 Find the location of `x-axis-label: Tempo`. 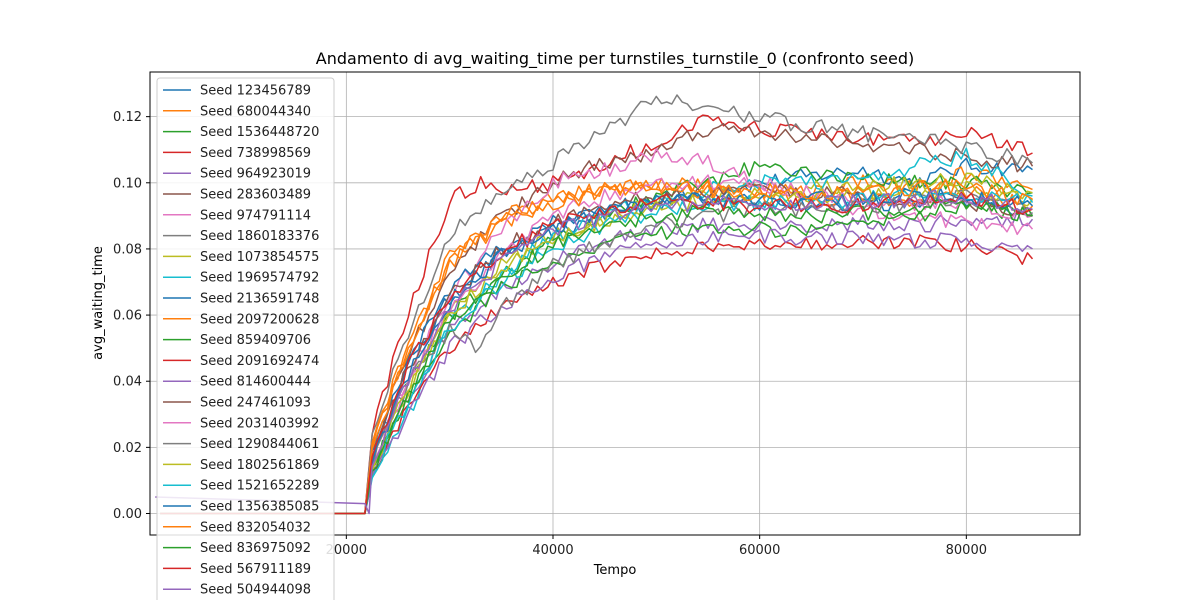

x-axis-label: Tempo is located at coordinates (615, 570).